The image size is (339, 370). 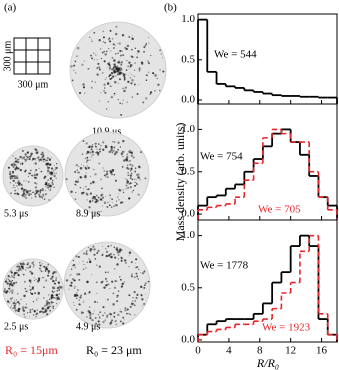 What do you see at coordinates (7, 55) in the screenshot?
I see `scale-label: 300 μm` at bounding box center [7, 55].